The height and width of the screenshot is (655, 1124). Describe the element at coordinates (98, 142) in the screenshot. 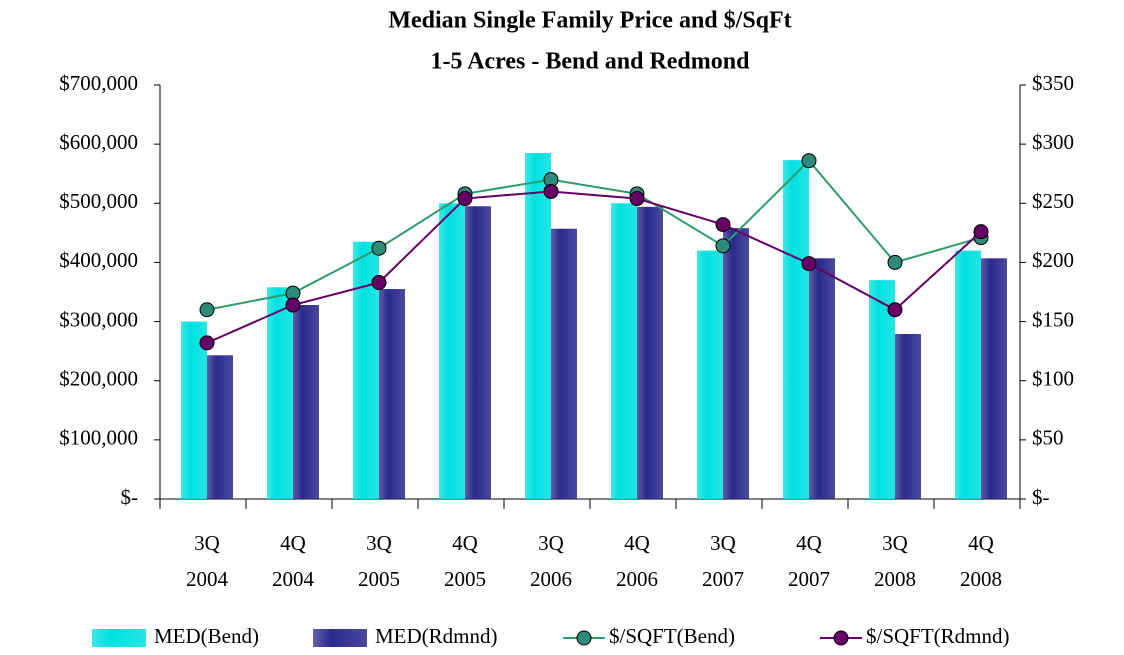

I see `y-tick-label: $600,000` at that location.